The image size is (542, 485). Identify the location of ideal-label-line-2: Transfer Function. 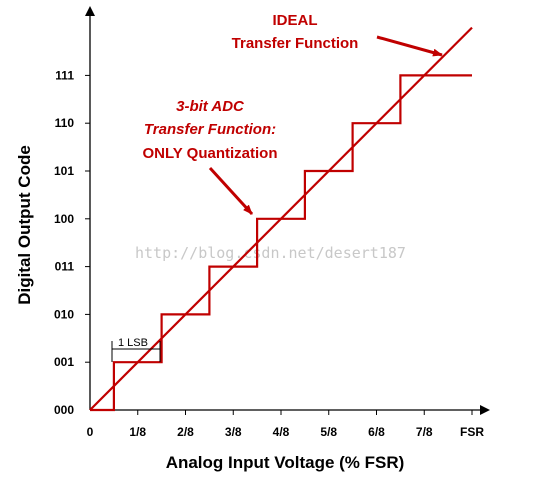
(295, 43).